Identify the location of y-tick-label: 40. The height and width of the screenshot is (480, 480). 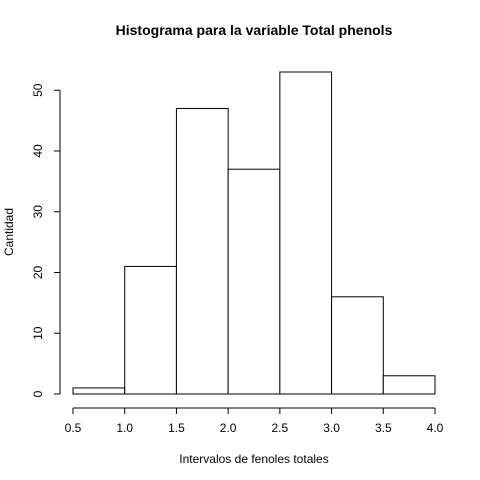
(38, 151).